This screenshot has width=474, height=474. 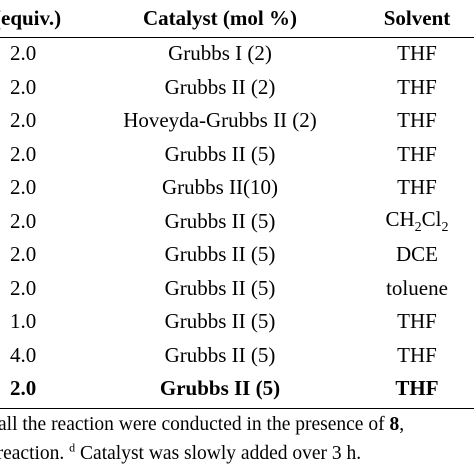 I want to click on column-header-catalyst: Catalyst (mol %), so click(x=220, y=18).